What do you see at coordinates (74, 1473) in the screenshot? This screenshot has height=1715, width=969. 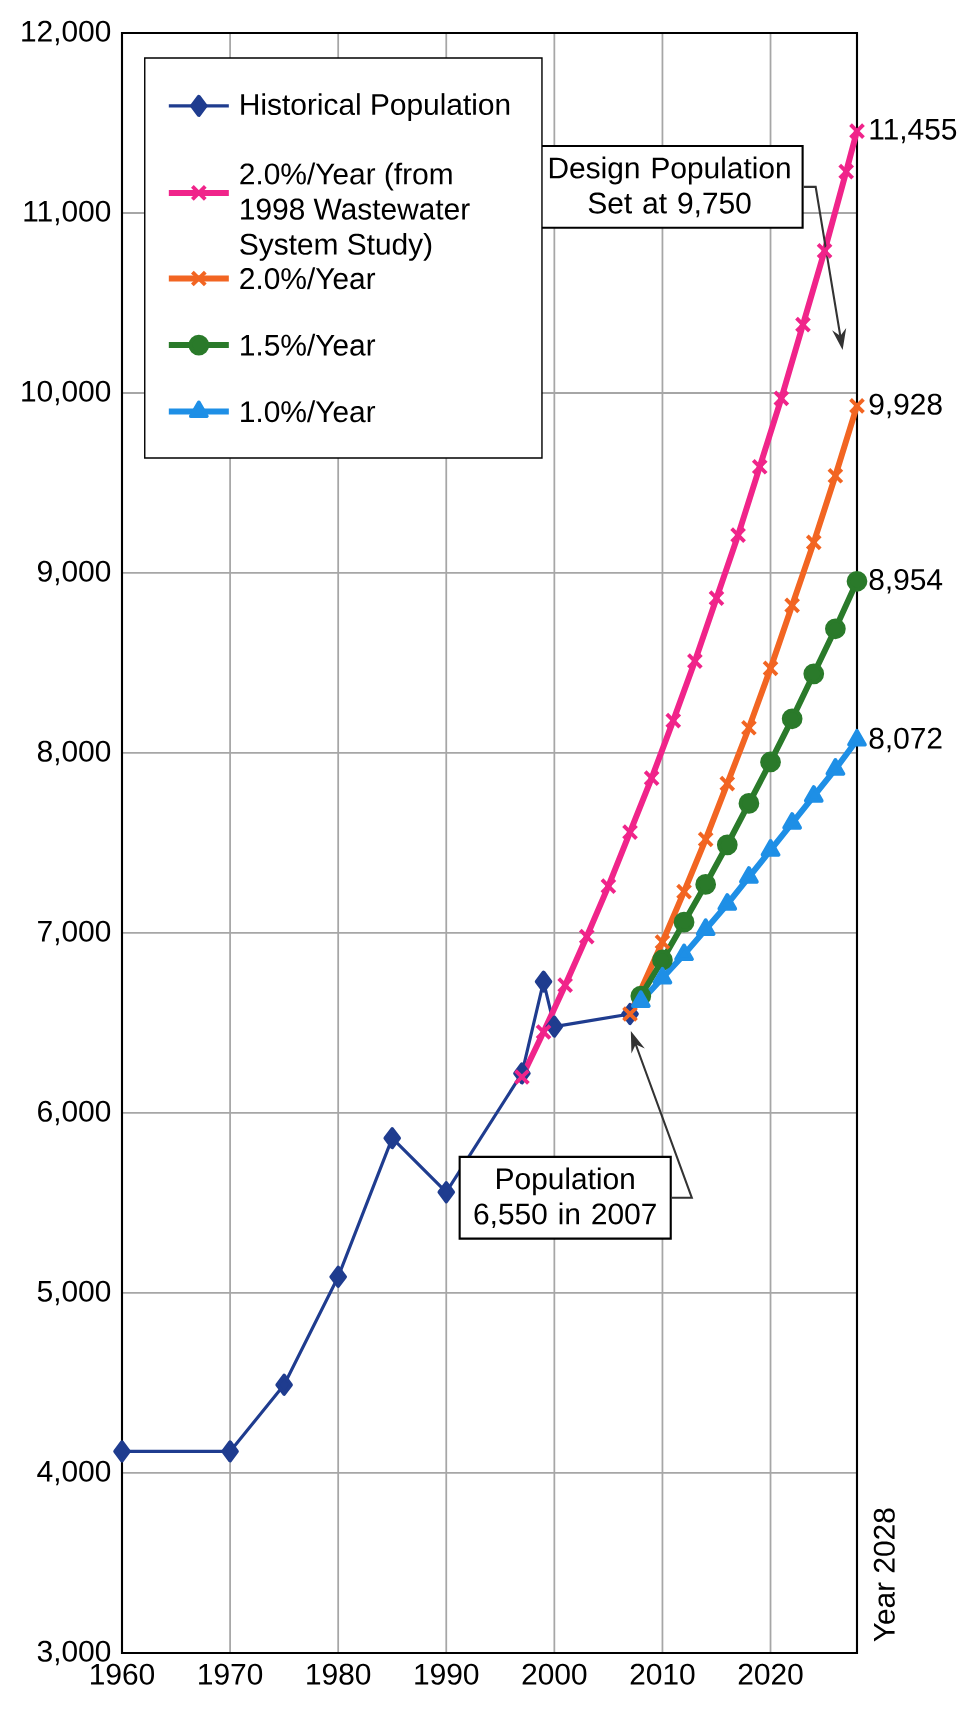 I see `y-tick-label: 4,000` at bounding box center [74, 1473].